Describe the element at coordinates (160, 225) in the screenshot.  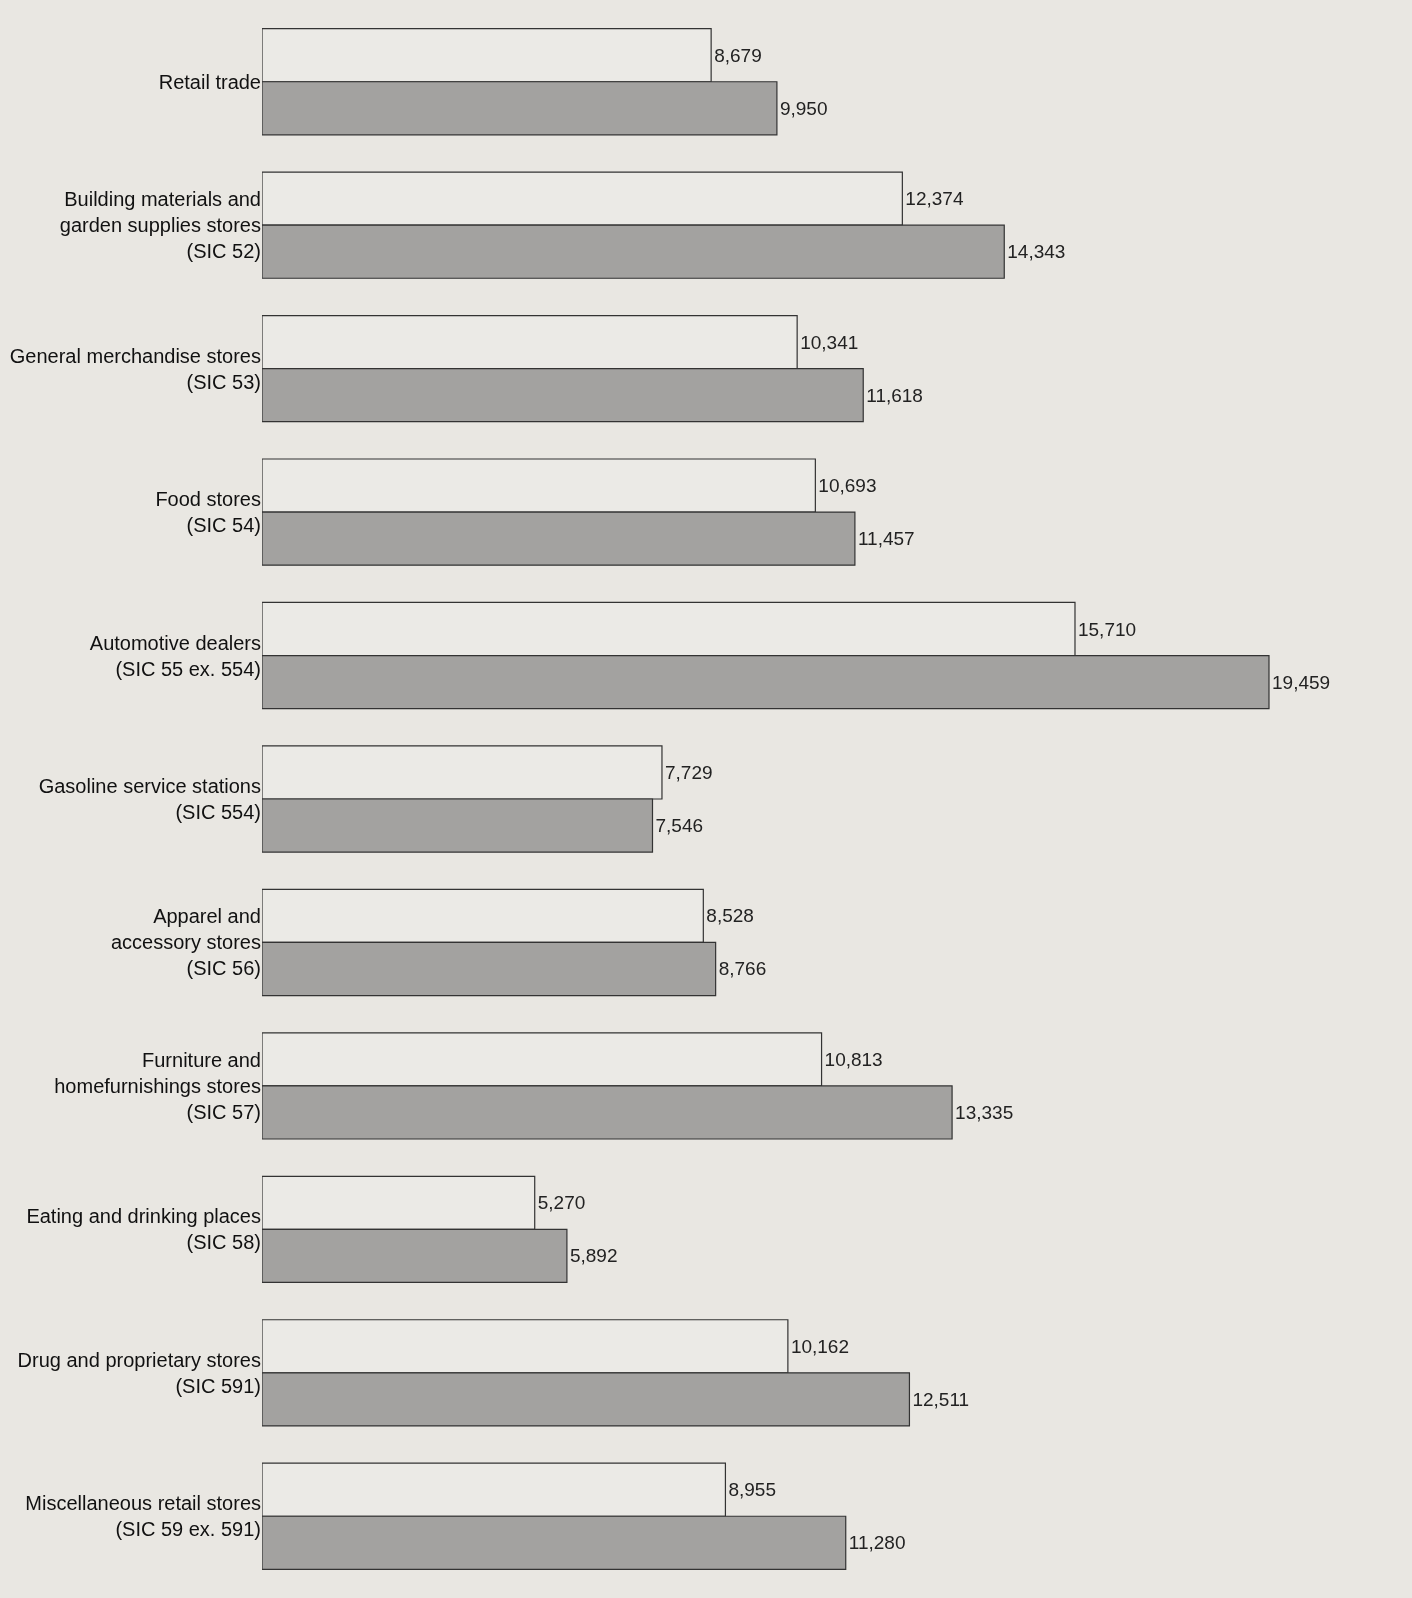
I see `y-tick-label: Building materials and garden supplies stores (SIC 52)` at that location.